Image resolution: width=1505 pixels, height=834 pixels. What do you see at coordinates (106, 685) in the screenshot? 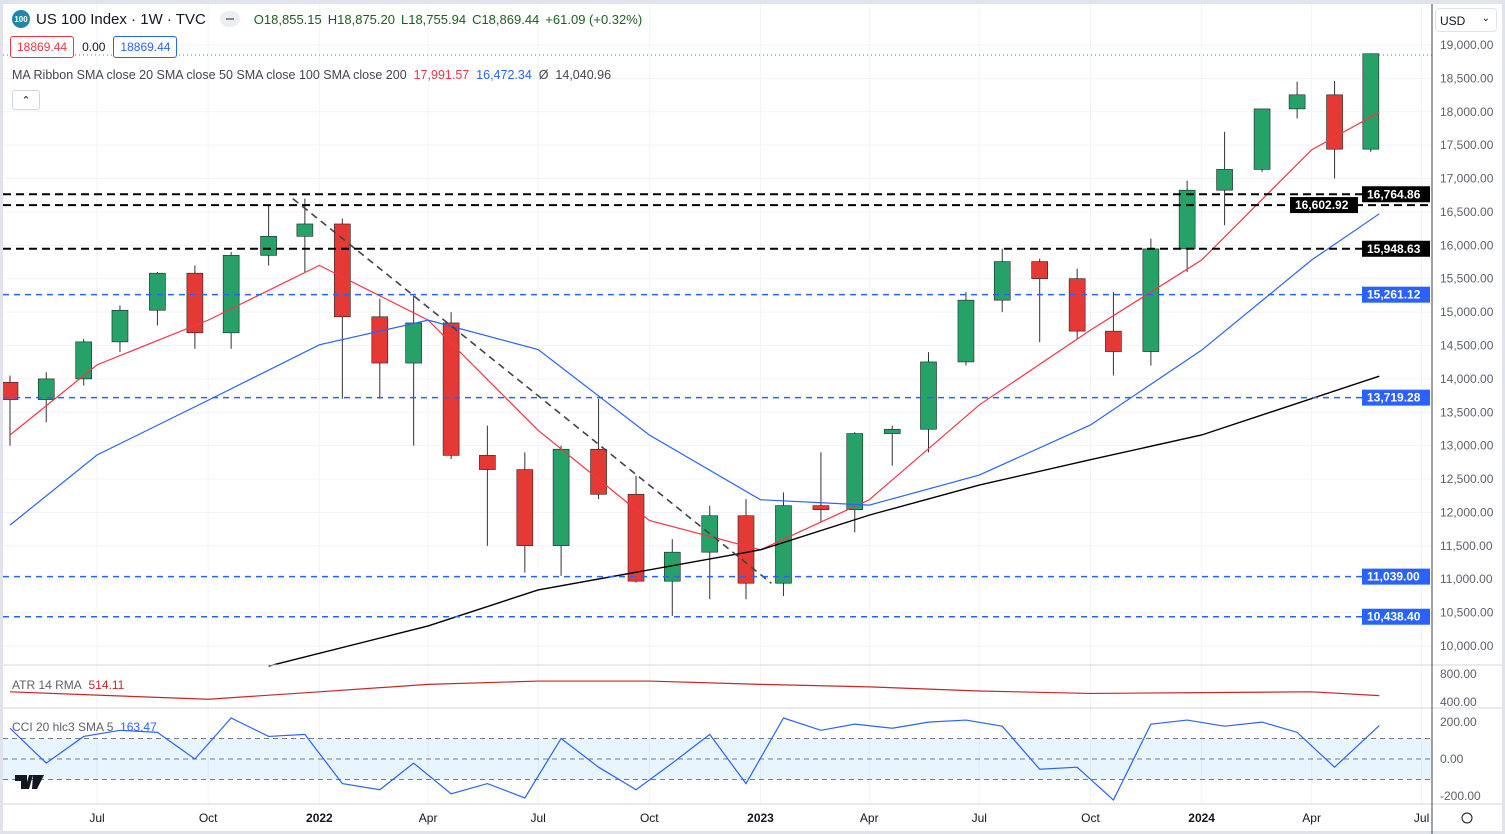
I see `atr-value: 514.11` at bounding box center [106, 685].